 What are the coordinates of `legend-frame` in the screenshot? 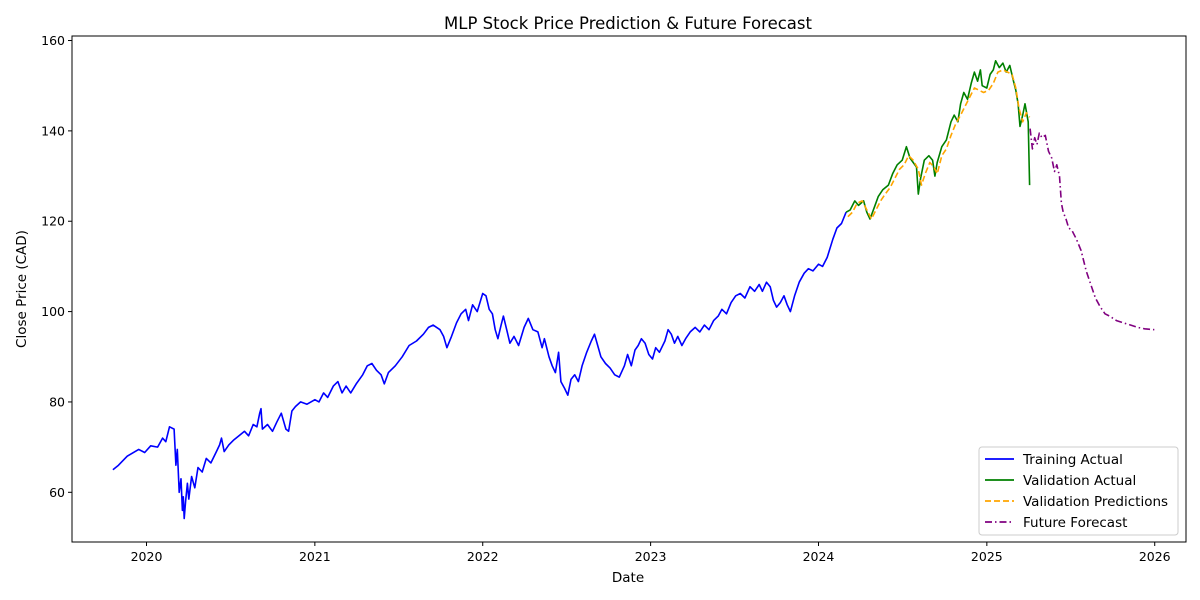 It's located at (1078, 491).